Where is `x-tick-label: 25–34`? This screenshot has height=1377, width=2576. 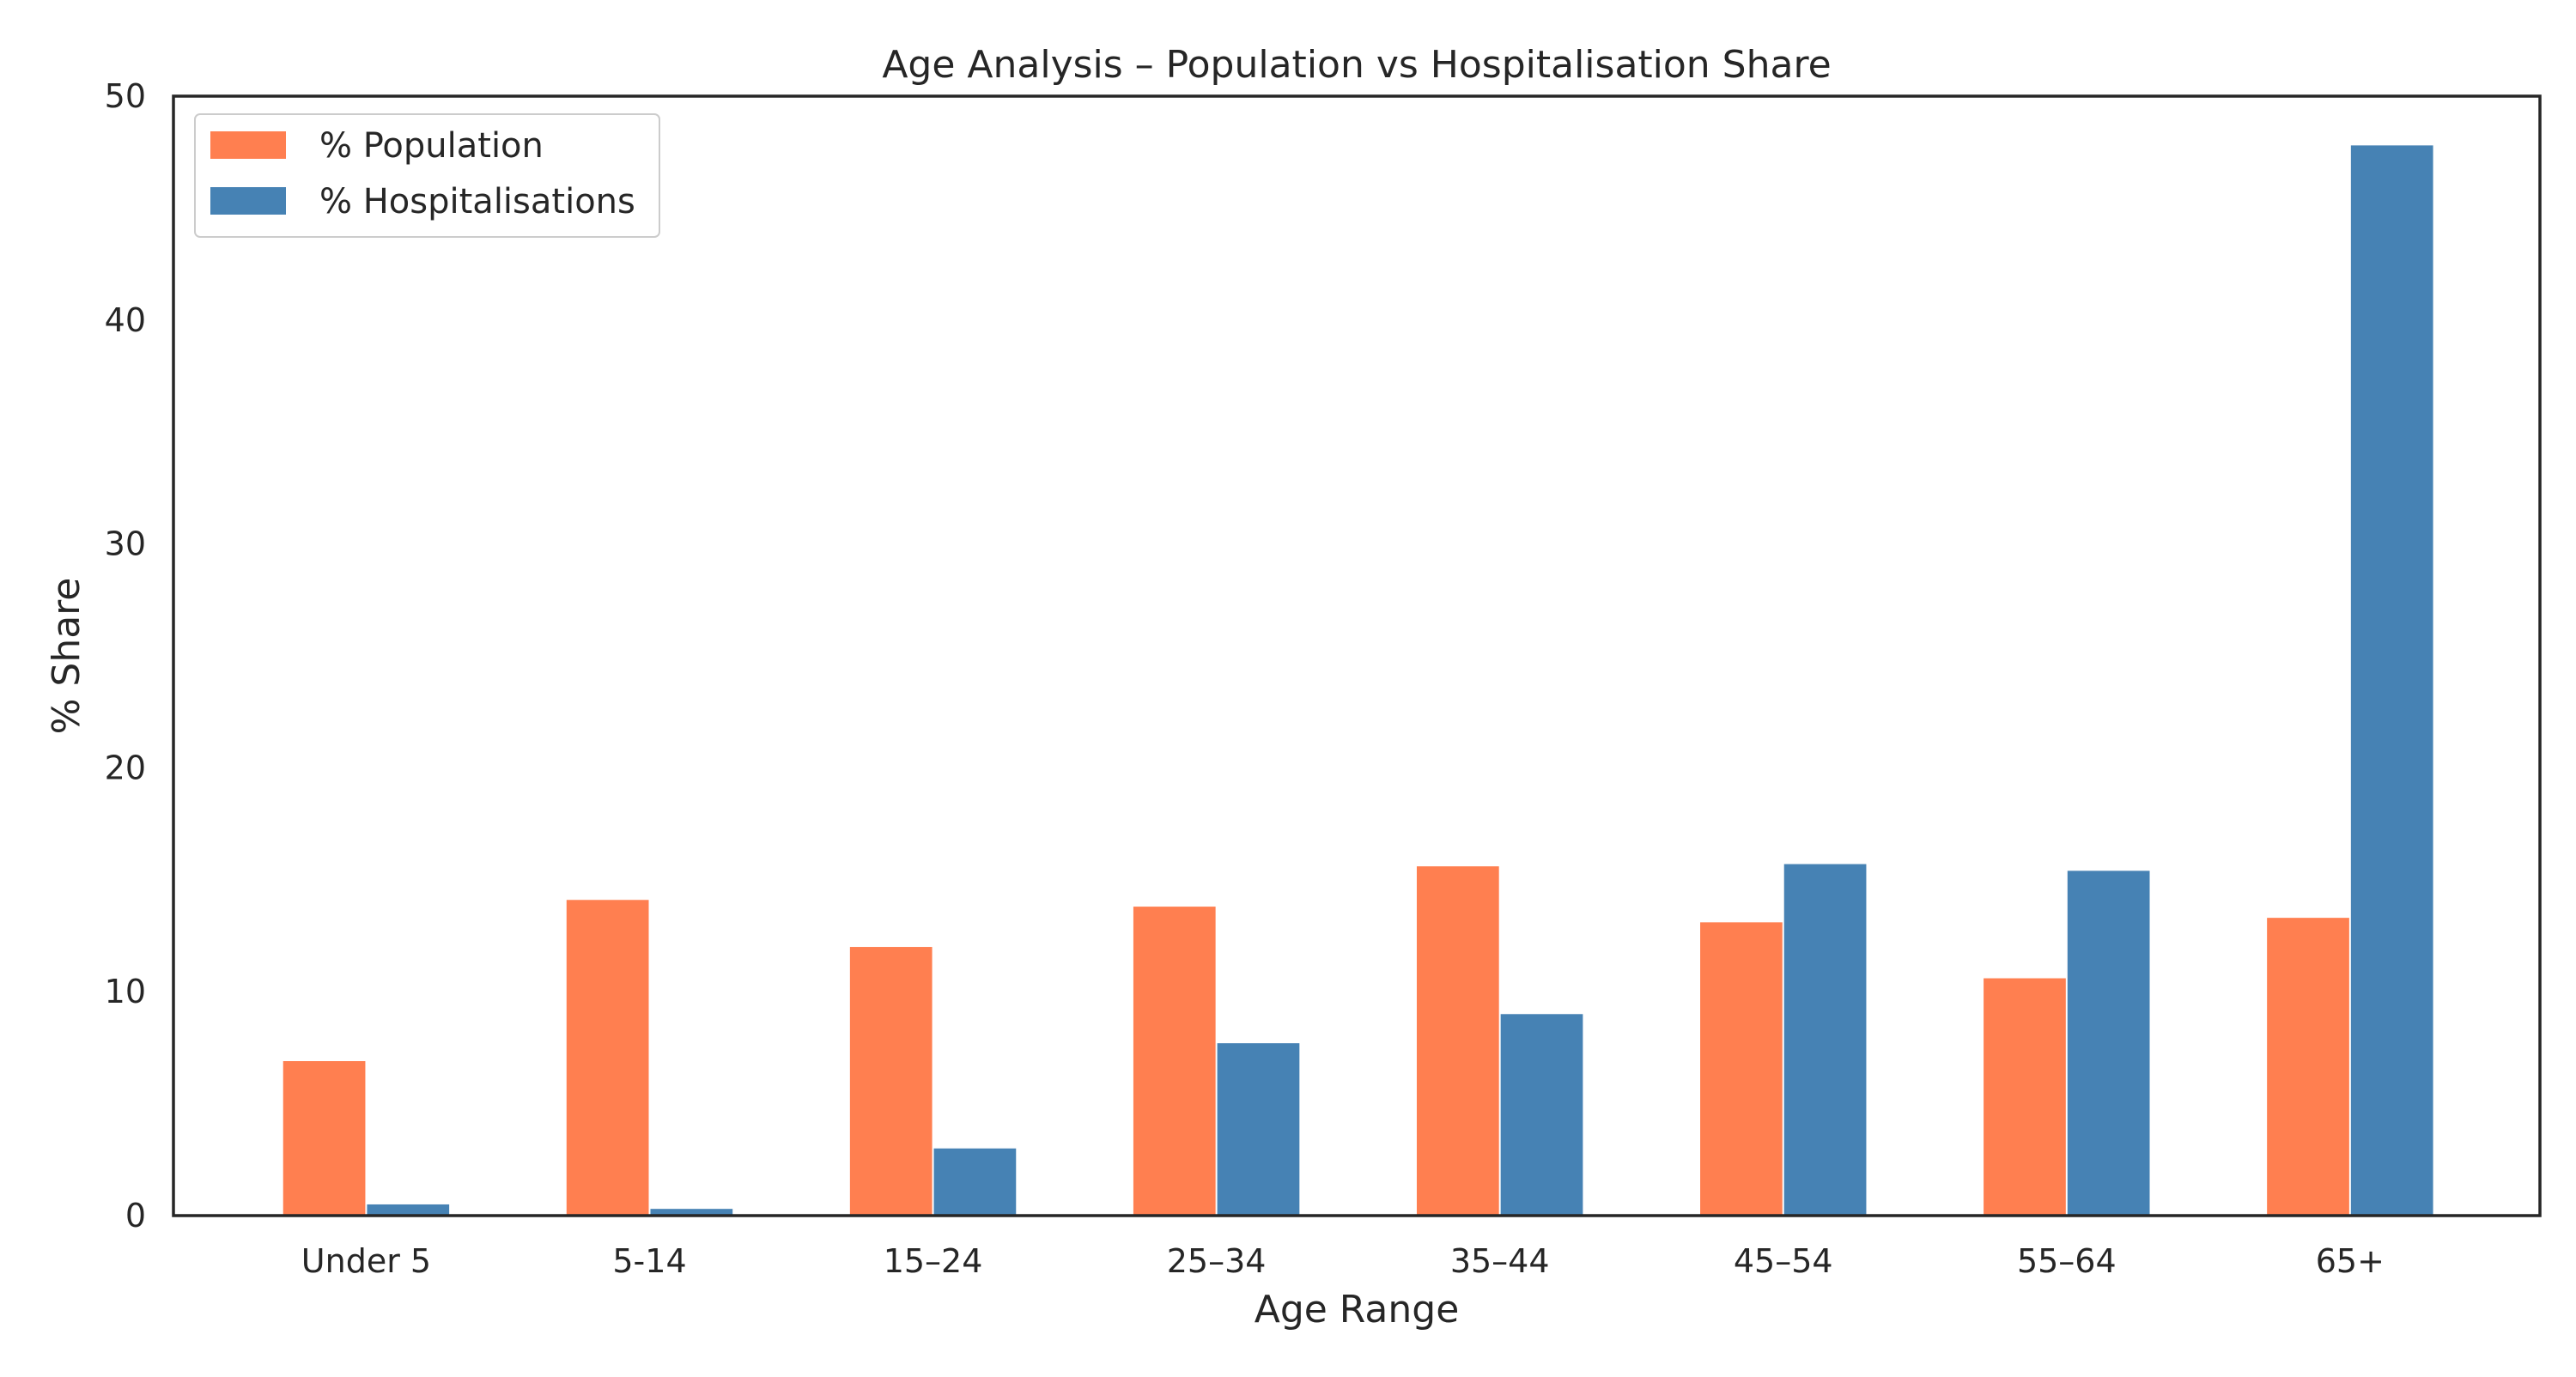 x-tick-label: 25–34 is located at coordinates (1217, 1261).